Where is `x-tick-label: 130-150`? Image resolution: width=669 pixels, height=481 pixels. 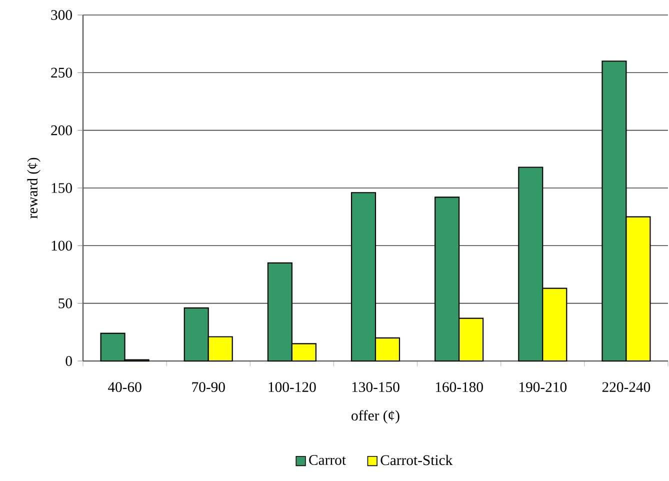
x-tick-label: 130-150 is located at coordinates (376, 387).